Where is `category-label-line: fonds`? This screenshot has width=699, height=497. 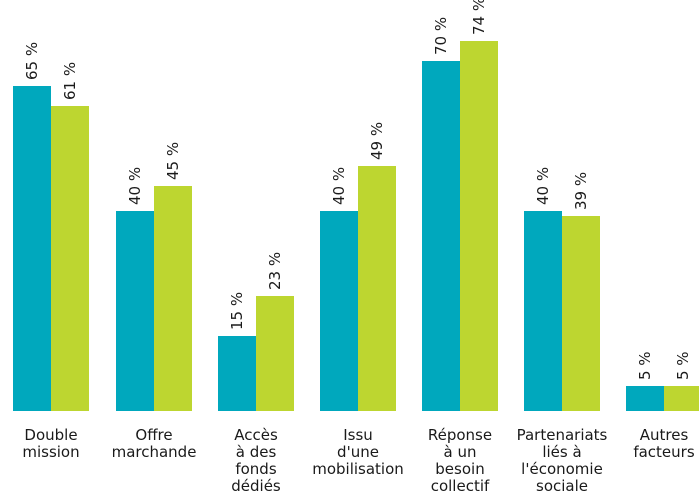
category-label-line: fonds is located at coordinates (255, 469).